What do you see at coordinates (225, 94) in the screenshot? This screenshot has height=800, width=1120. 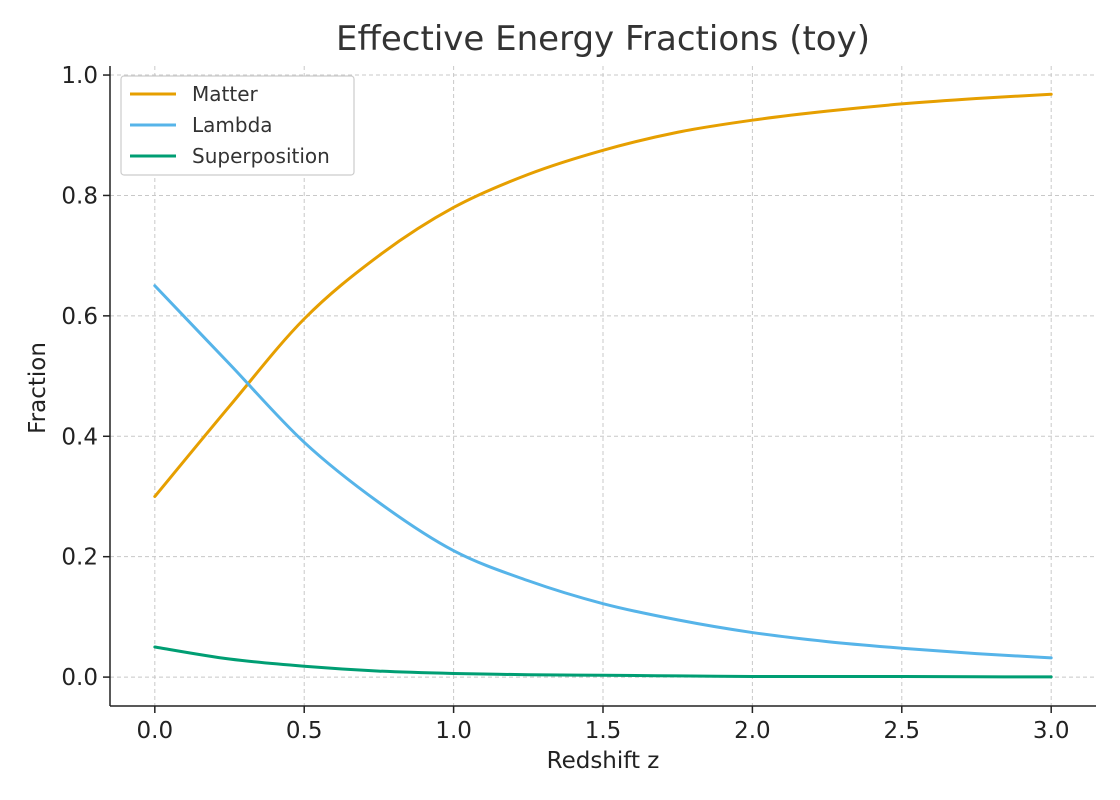 I see `legend-label-matter: Matter` at bounding box center [225, 94].